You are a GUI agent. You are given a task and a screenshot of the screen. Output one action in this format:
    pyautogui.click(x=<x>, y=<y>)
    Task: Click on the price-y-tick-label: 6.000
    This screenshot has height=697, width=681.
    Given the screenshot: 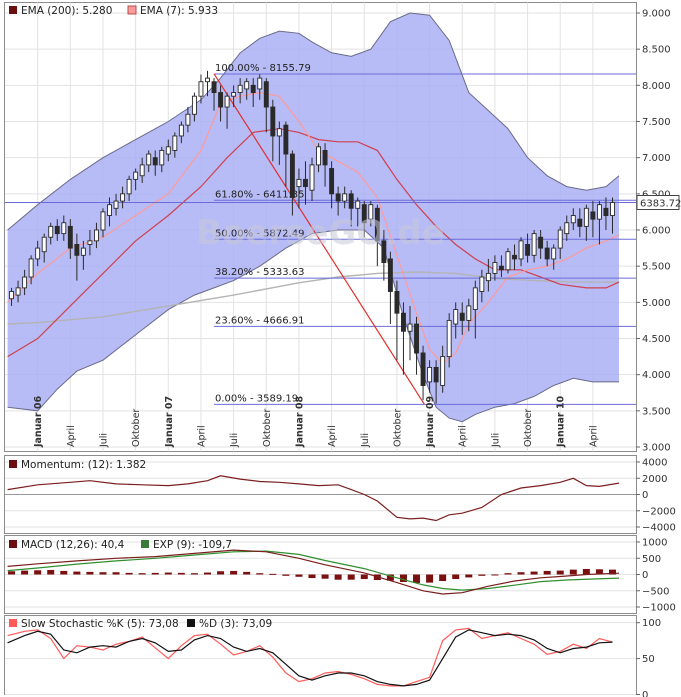 What is the action you would take?
    pyautogui.click(x=656, y=231)
    